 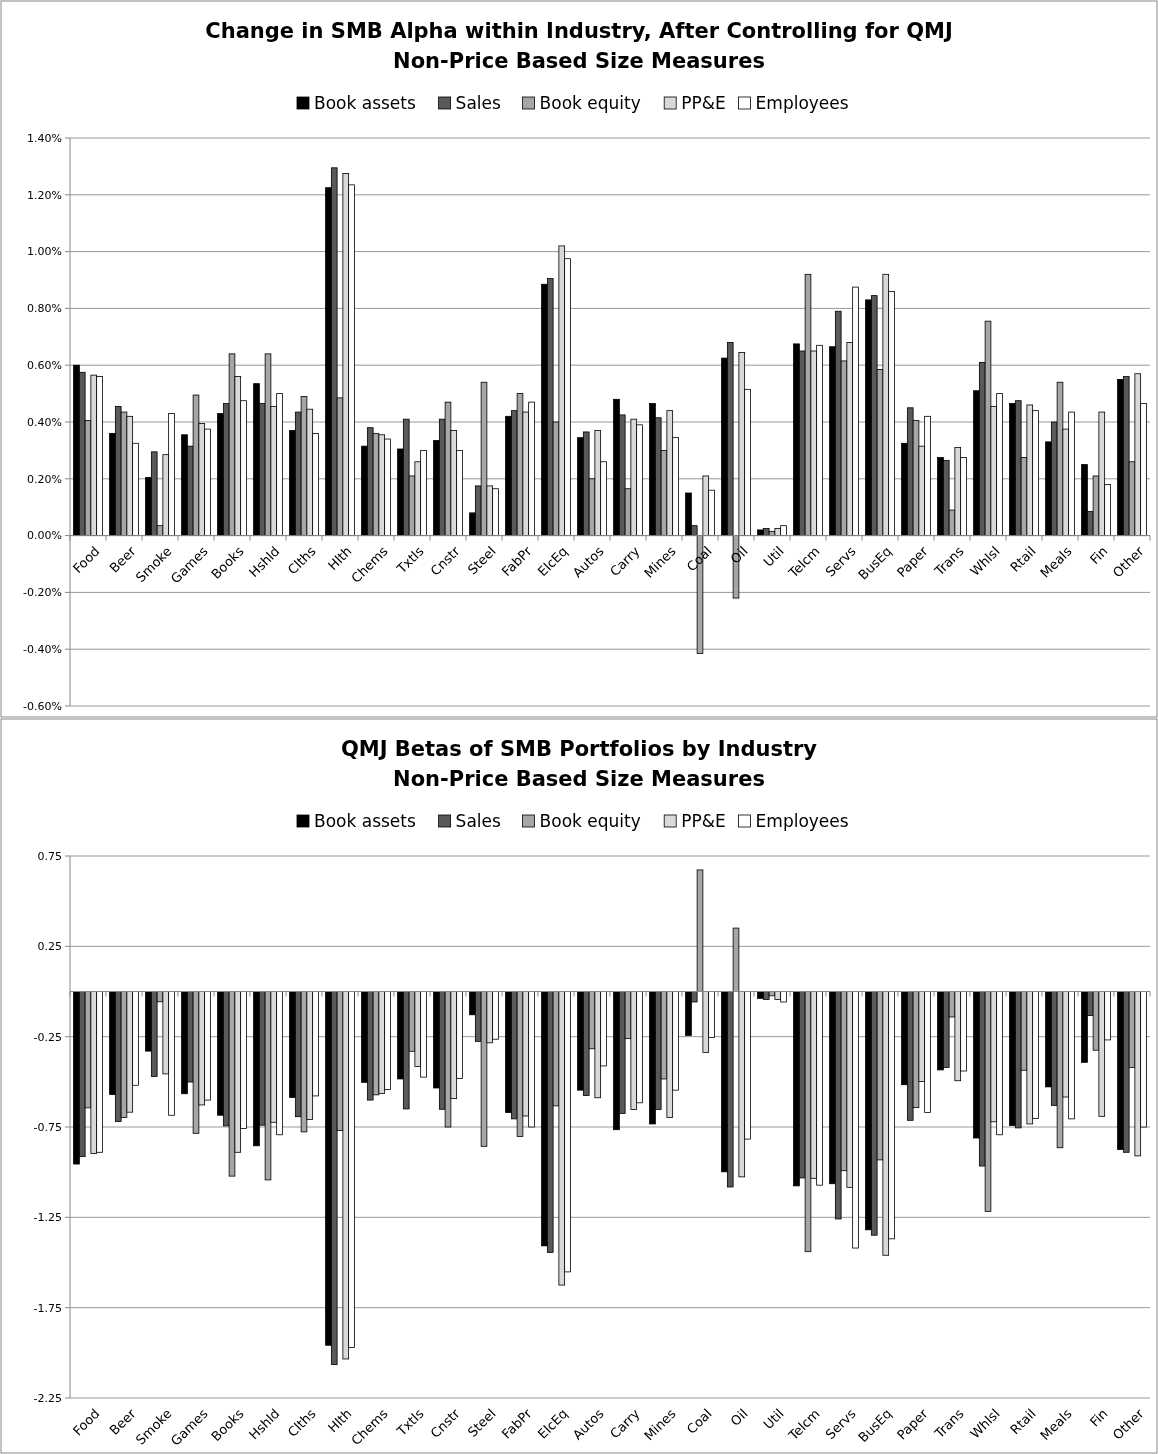 I want to click on chart-title: Change in SMB Alpha within Industry, After Controlling for QMJ, so click(x=579, y=31).